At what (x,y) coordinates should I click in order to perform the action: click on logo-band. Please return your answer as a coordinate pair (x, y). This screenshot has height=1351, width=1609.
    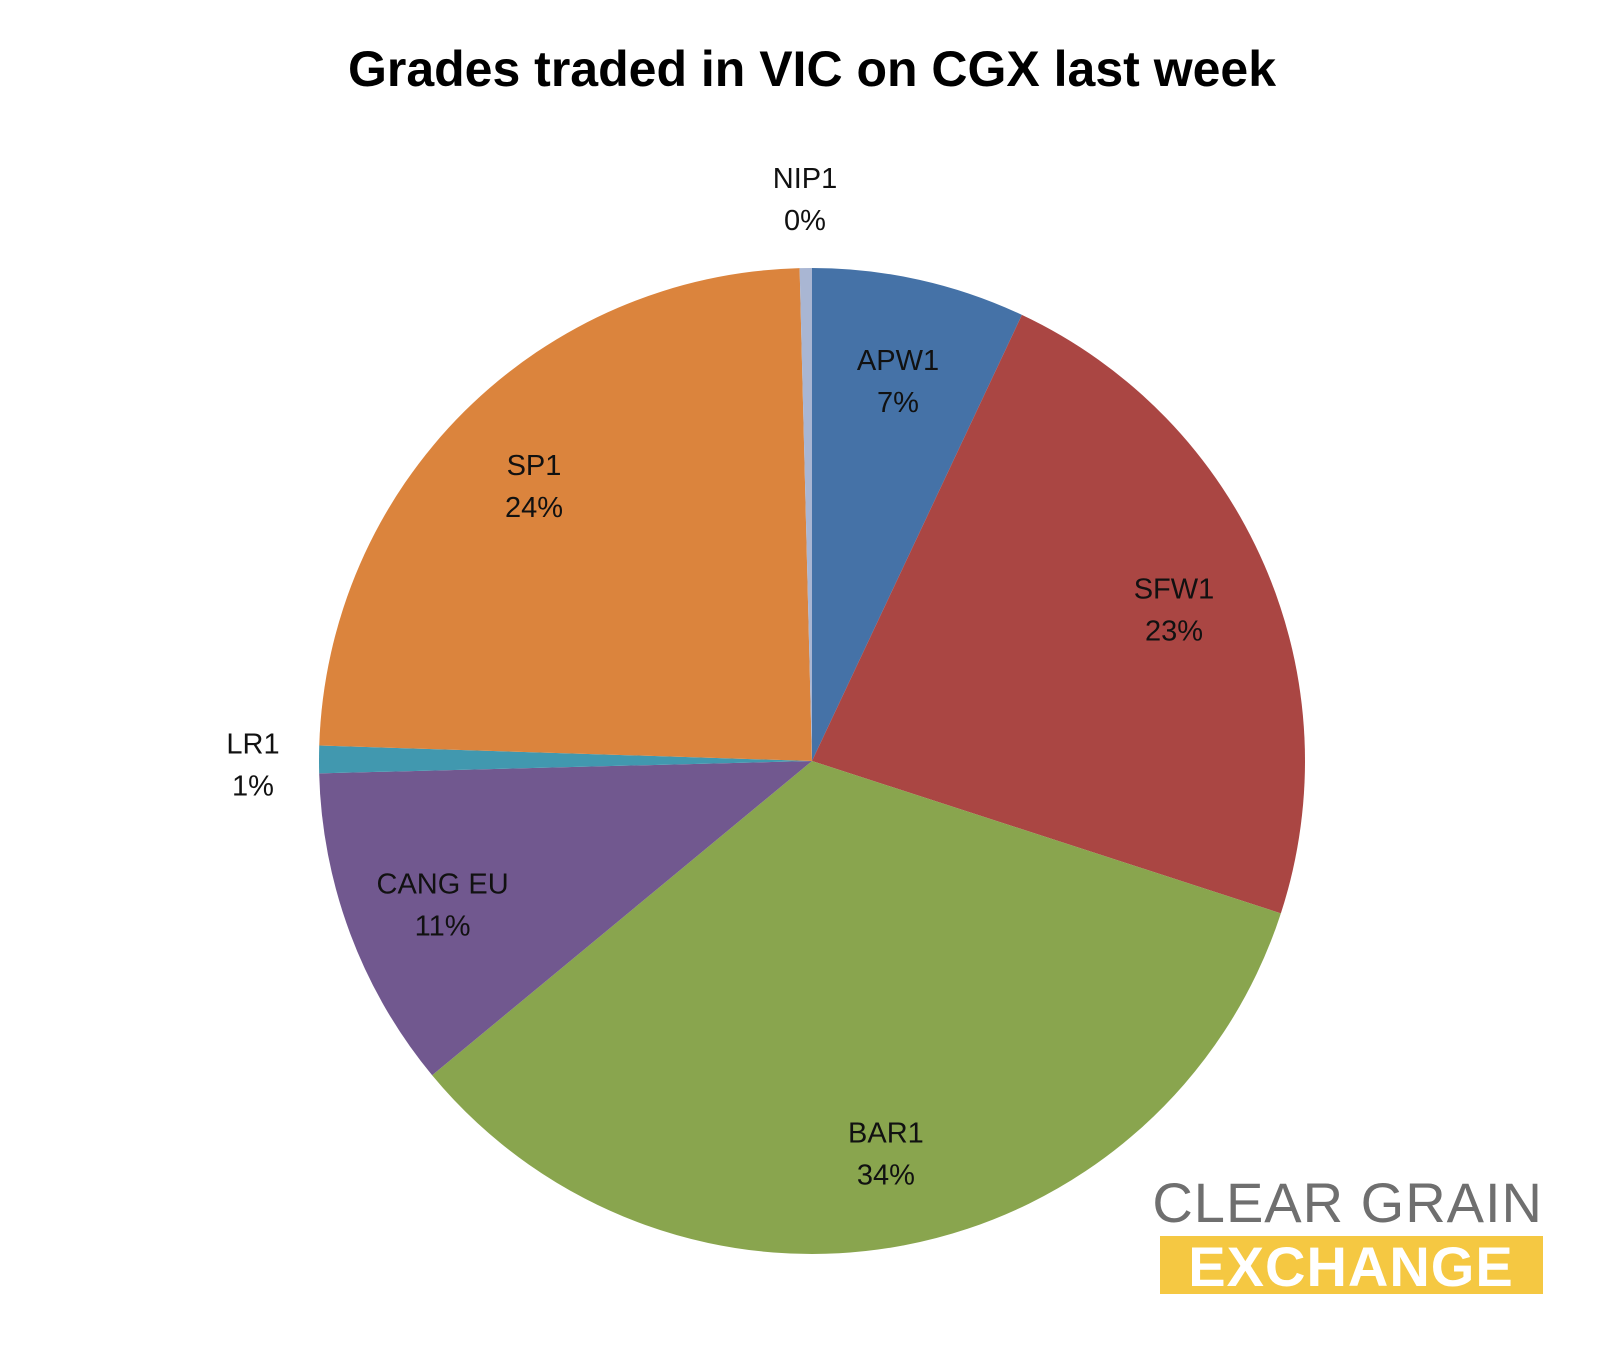
    Looking at the image, I should click on (1351, 1265).